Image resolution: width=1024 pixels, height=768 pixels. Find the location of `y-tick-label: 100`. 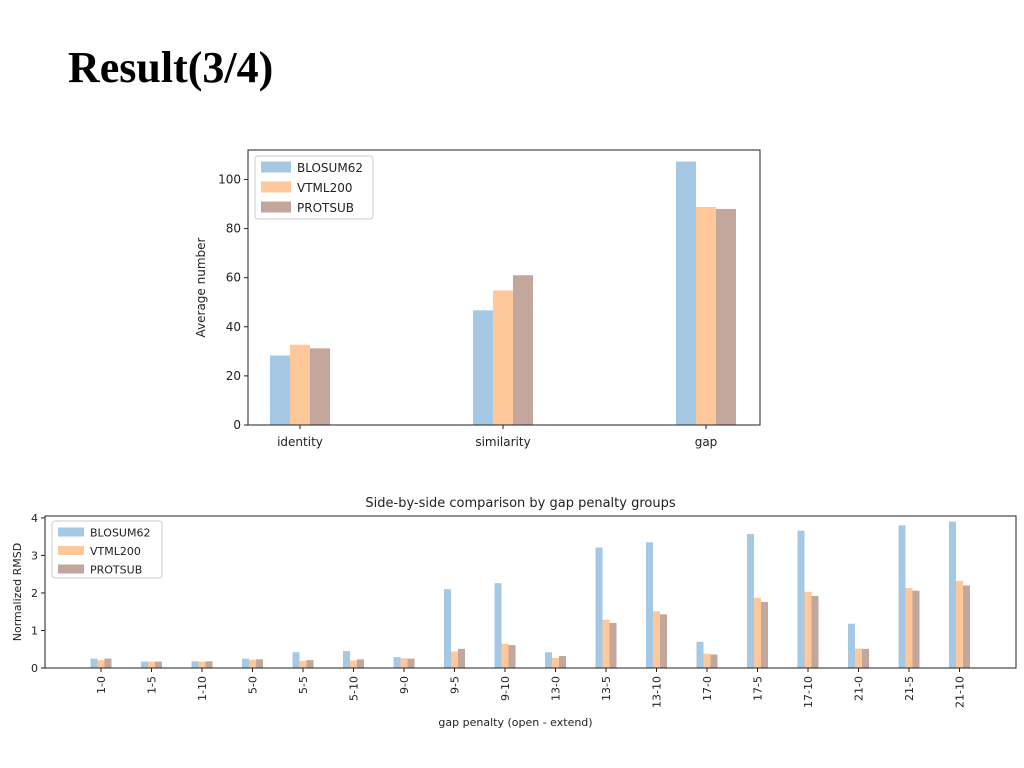

y-tick-label: 100 is located at coordinates (229, 179).